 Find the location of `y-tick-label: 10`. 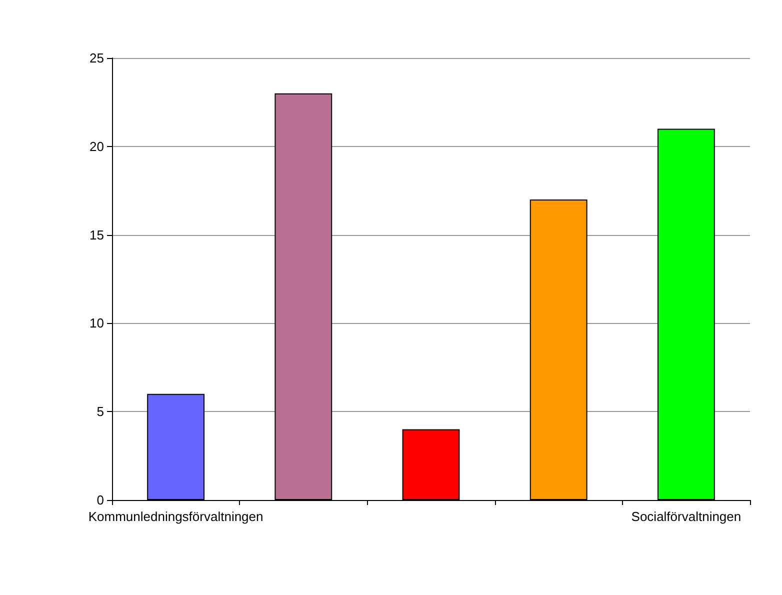

y-tick-label: 10 is located at coordinates (97, 323).